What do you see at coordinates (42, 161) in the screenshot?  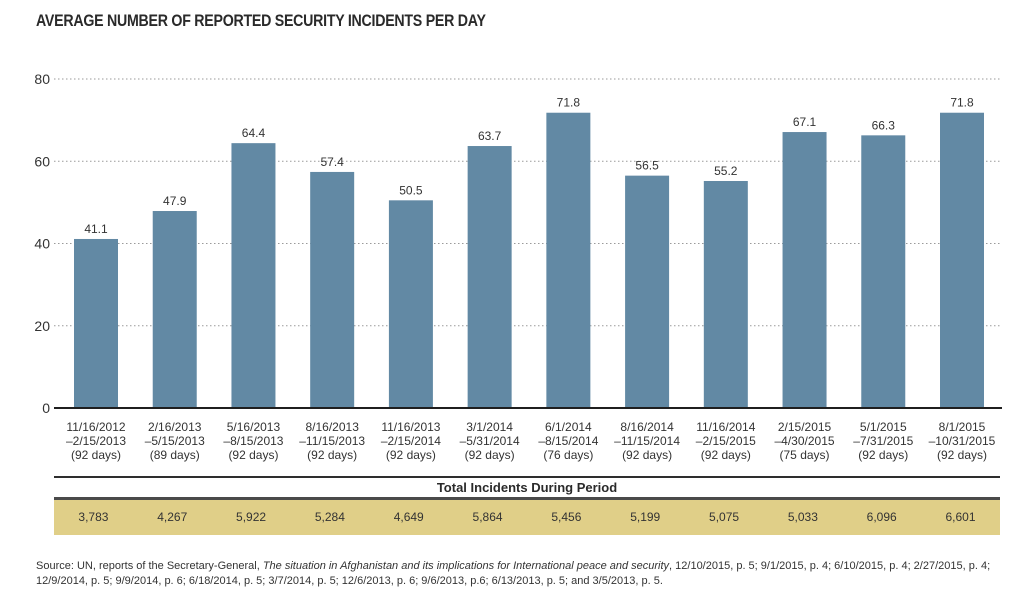 I see `y-tick-label: 60` at bounding box center [42, 161].